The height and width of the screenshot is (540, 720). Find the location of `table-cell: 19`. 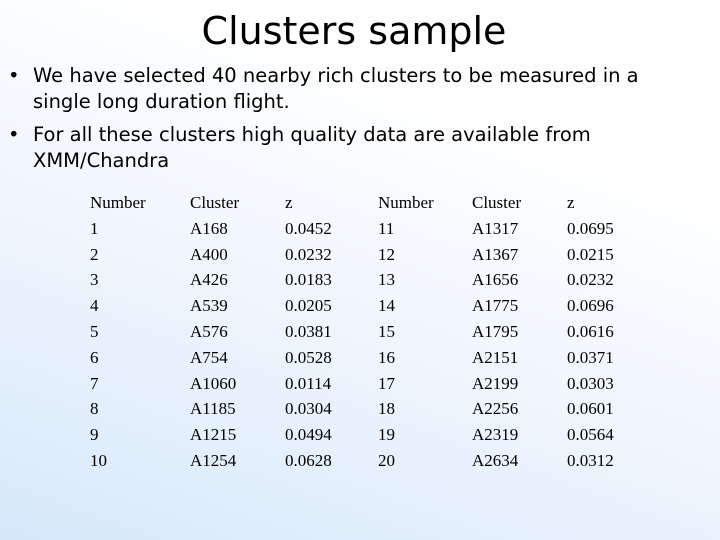

table-cell: 19 is located at coordinates (386, 435).